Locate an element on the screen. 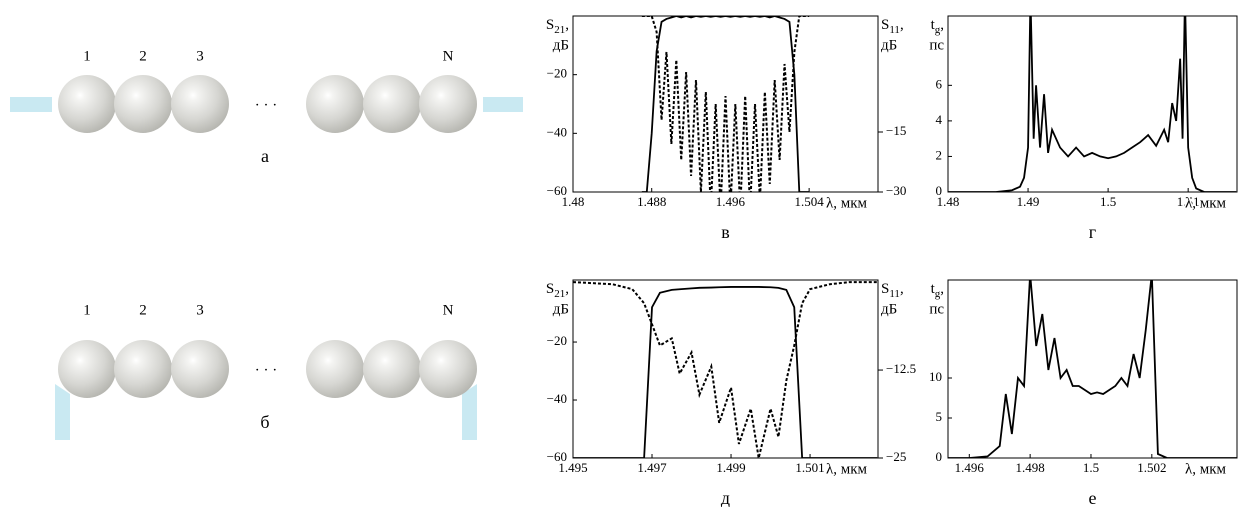 The image size is (1248, 507). y-tick-label: 5 is located at coordinates (939, 416).